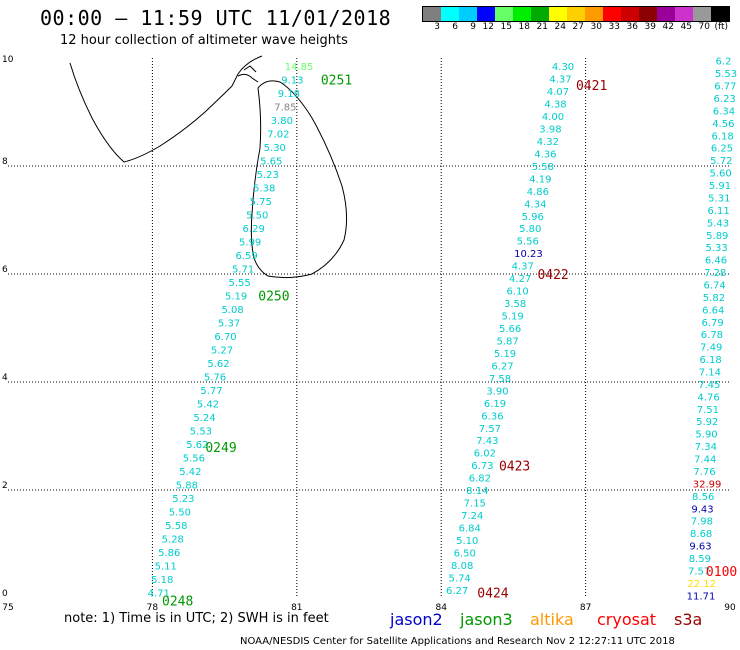 The height and width of the screenshot is (650, 740). Describe the element at coordinates (712, 335) in the screenshot. I see `wave-height-value: 6.78` at that location.